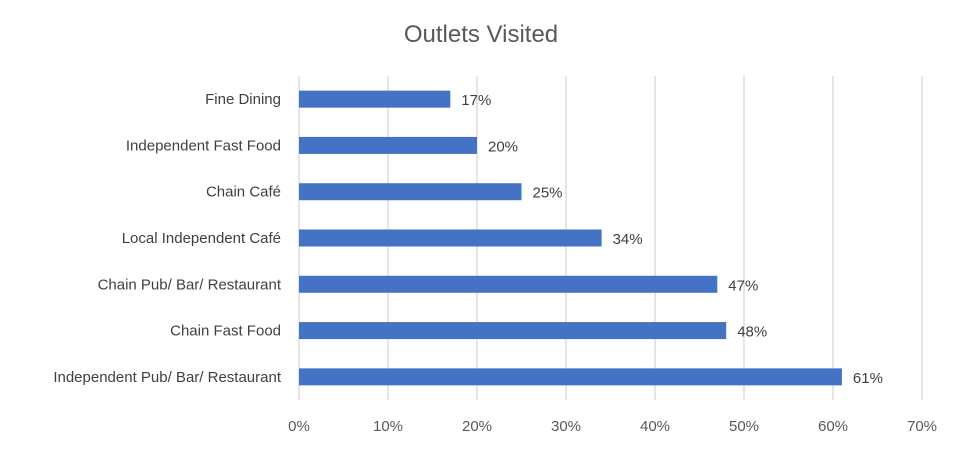  Describe the element at coordinates (744, 426) in the screenshot. I see `x-tick-label: 50%` at that location.